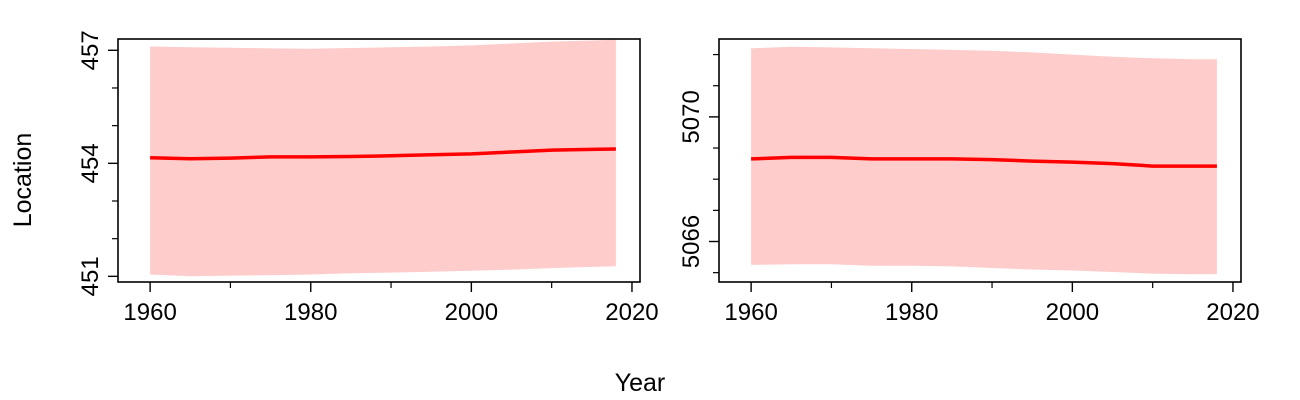 This screenshot has width=1300, height=400. I want to click on y-tick-label: 457, so click(90, 50).